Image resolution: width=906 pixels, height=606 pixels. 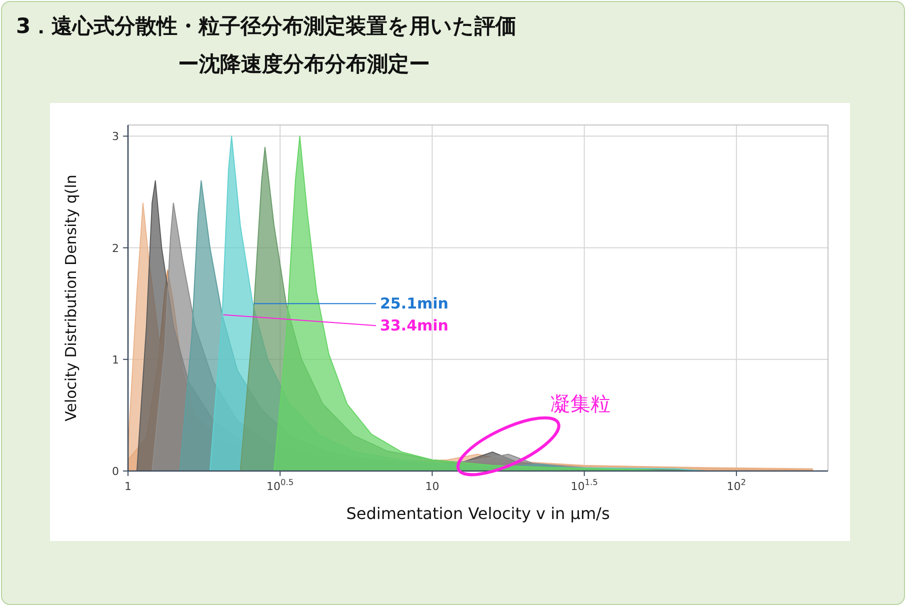 I want to click on x-tick-label: 10$^{1.5}$, so click(x=584, y=485).